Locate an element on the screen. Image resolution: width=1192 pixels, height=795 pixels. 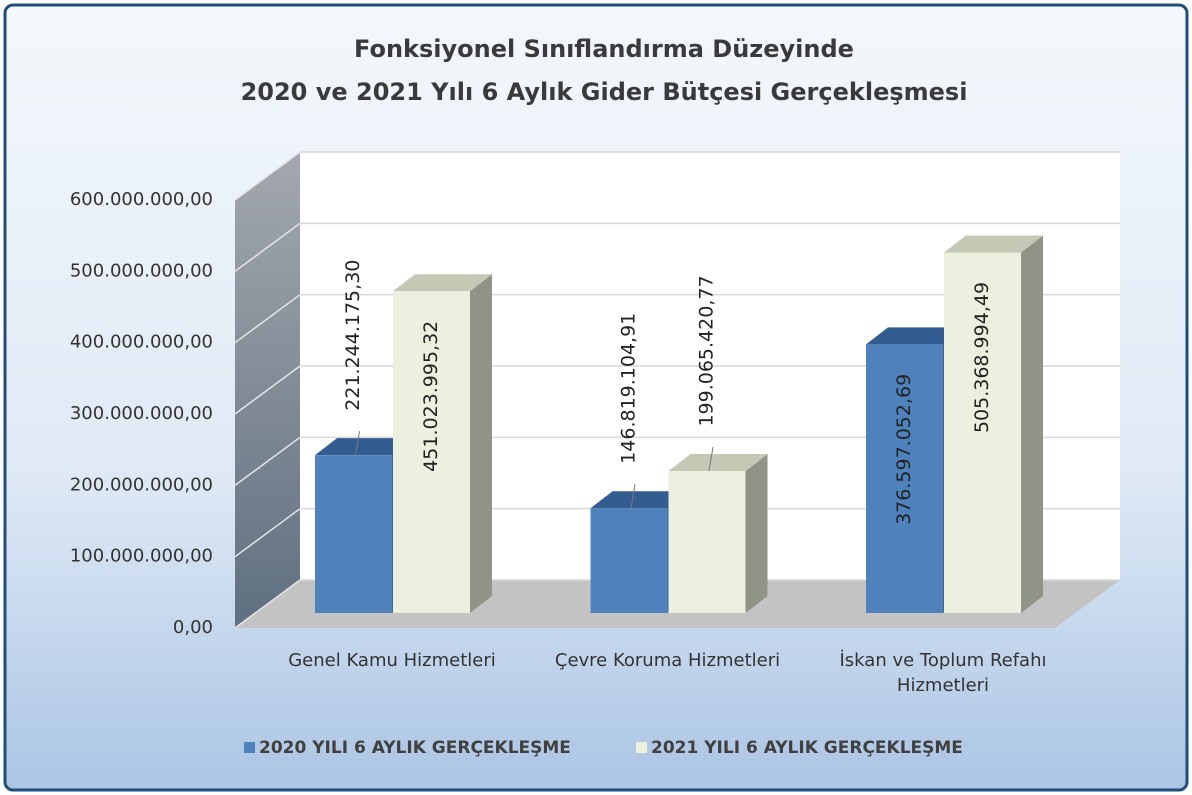
x-tick-label: Genel Kamu Hizmetleri is located at coordinates (392, 660).